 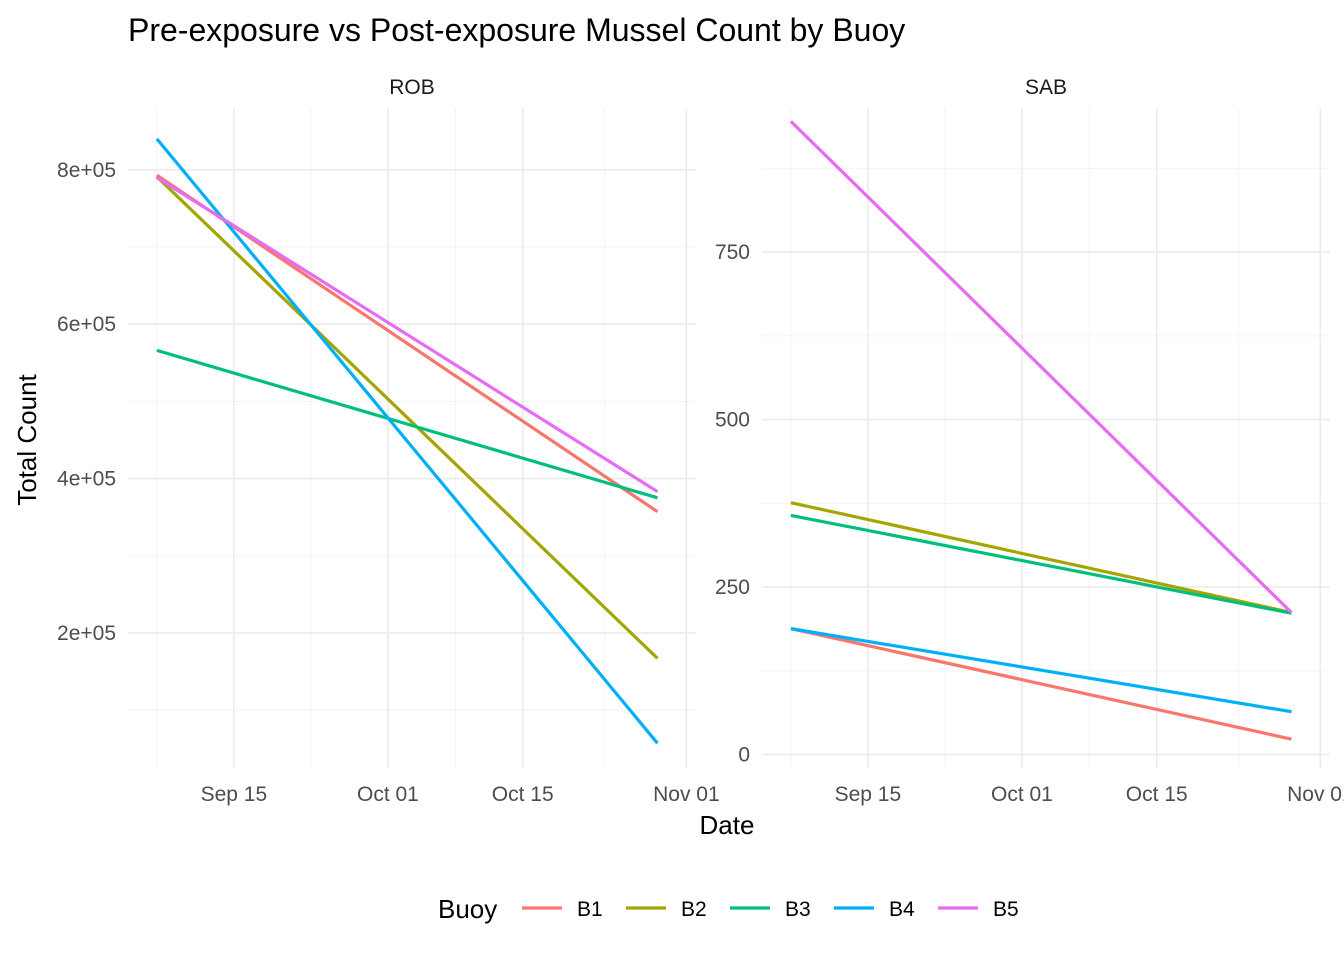 What do you see at coordinates (1041, 670) in the screenshot?
I see `series-line-b4` at bounding box center [1041, 670].